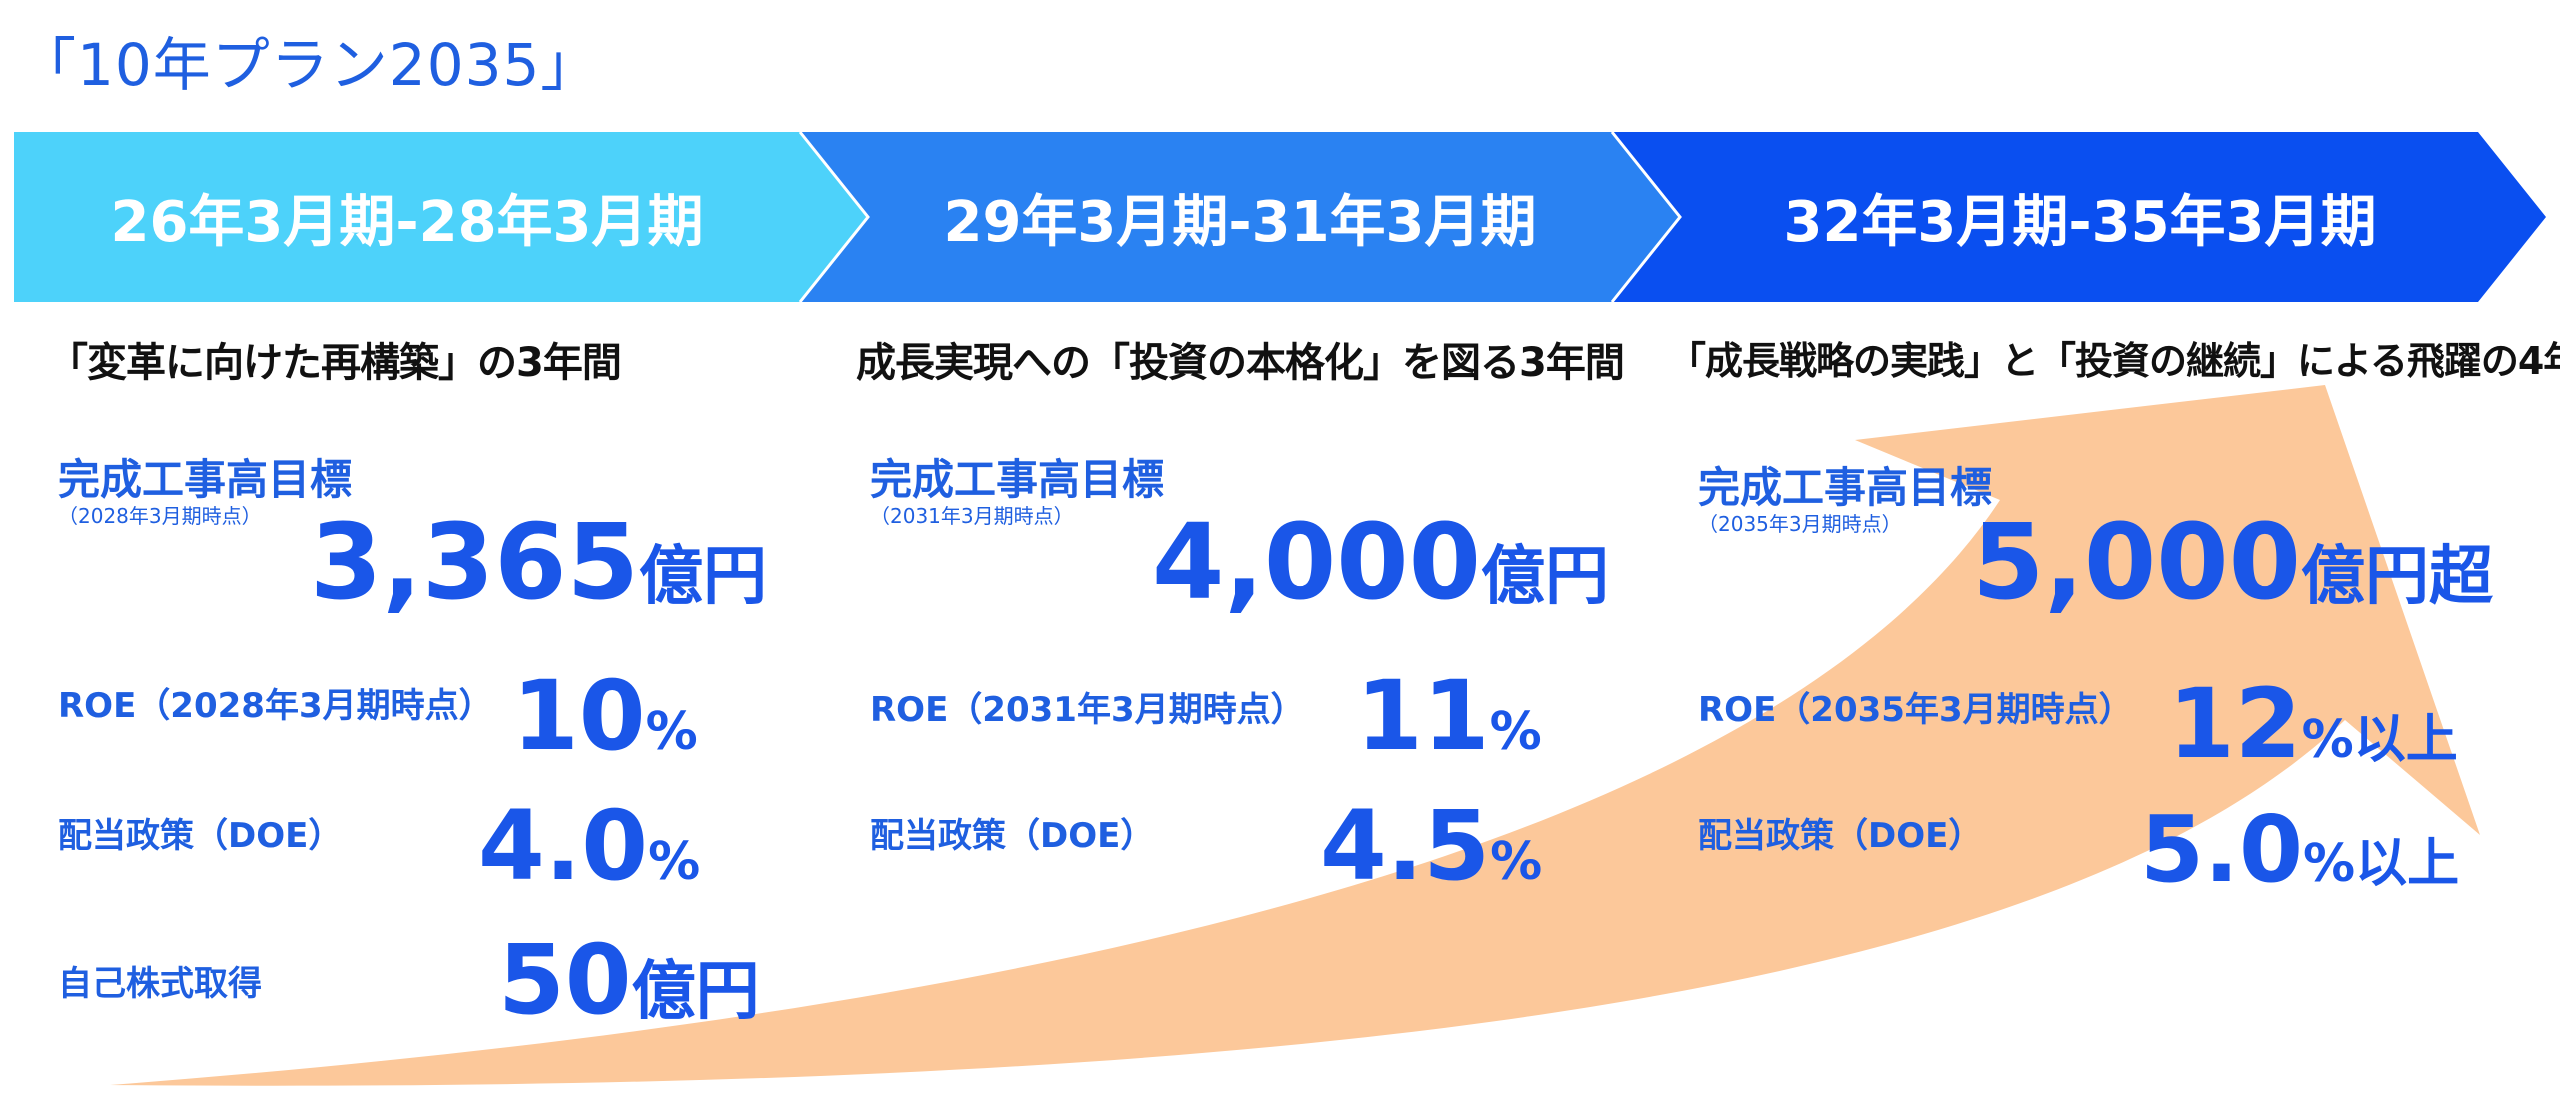  What do you see at coordinates (2114, 361) in the screenshot?
I see `phase3-heading: 「成長戦略の実践」と「投資の継続」による飛躍の4年間` at bounding box center [2114, 361].